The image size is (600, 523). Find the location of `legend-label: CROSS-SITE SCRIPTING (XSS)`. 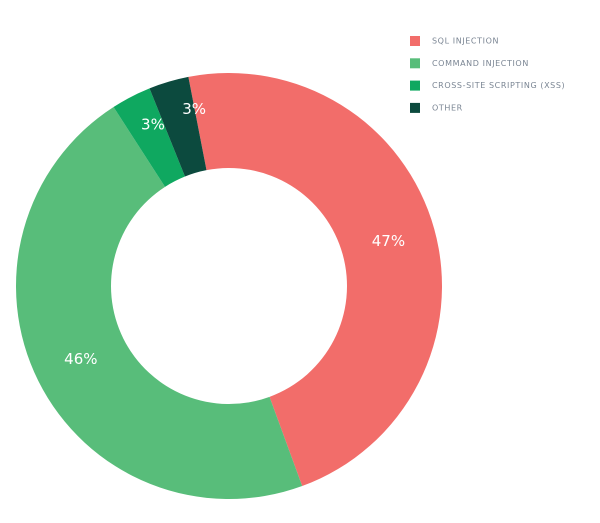

legend-label: CROSS-SITE SCRIPTING (XSS) is located at coordinates (498, 85).